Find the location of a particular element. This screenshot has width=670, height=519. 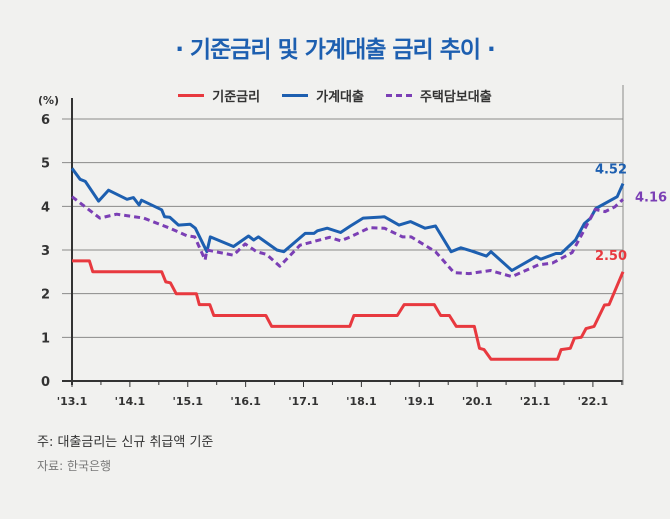

source: 자료: 한국은행 is located at coordinates (74, 466).